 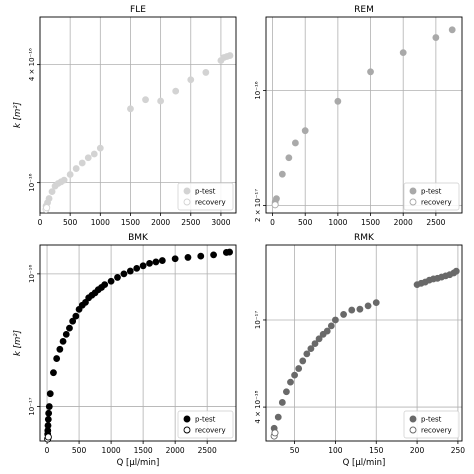 I want to click on x-tick-label: 1500, so click(x=370, y=222).